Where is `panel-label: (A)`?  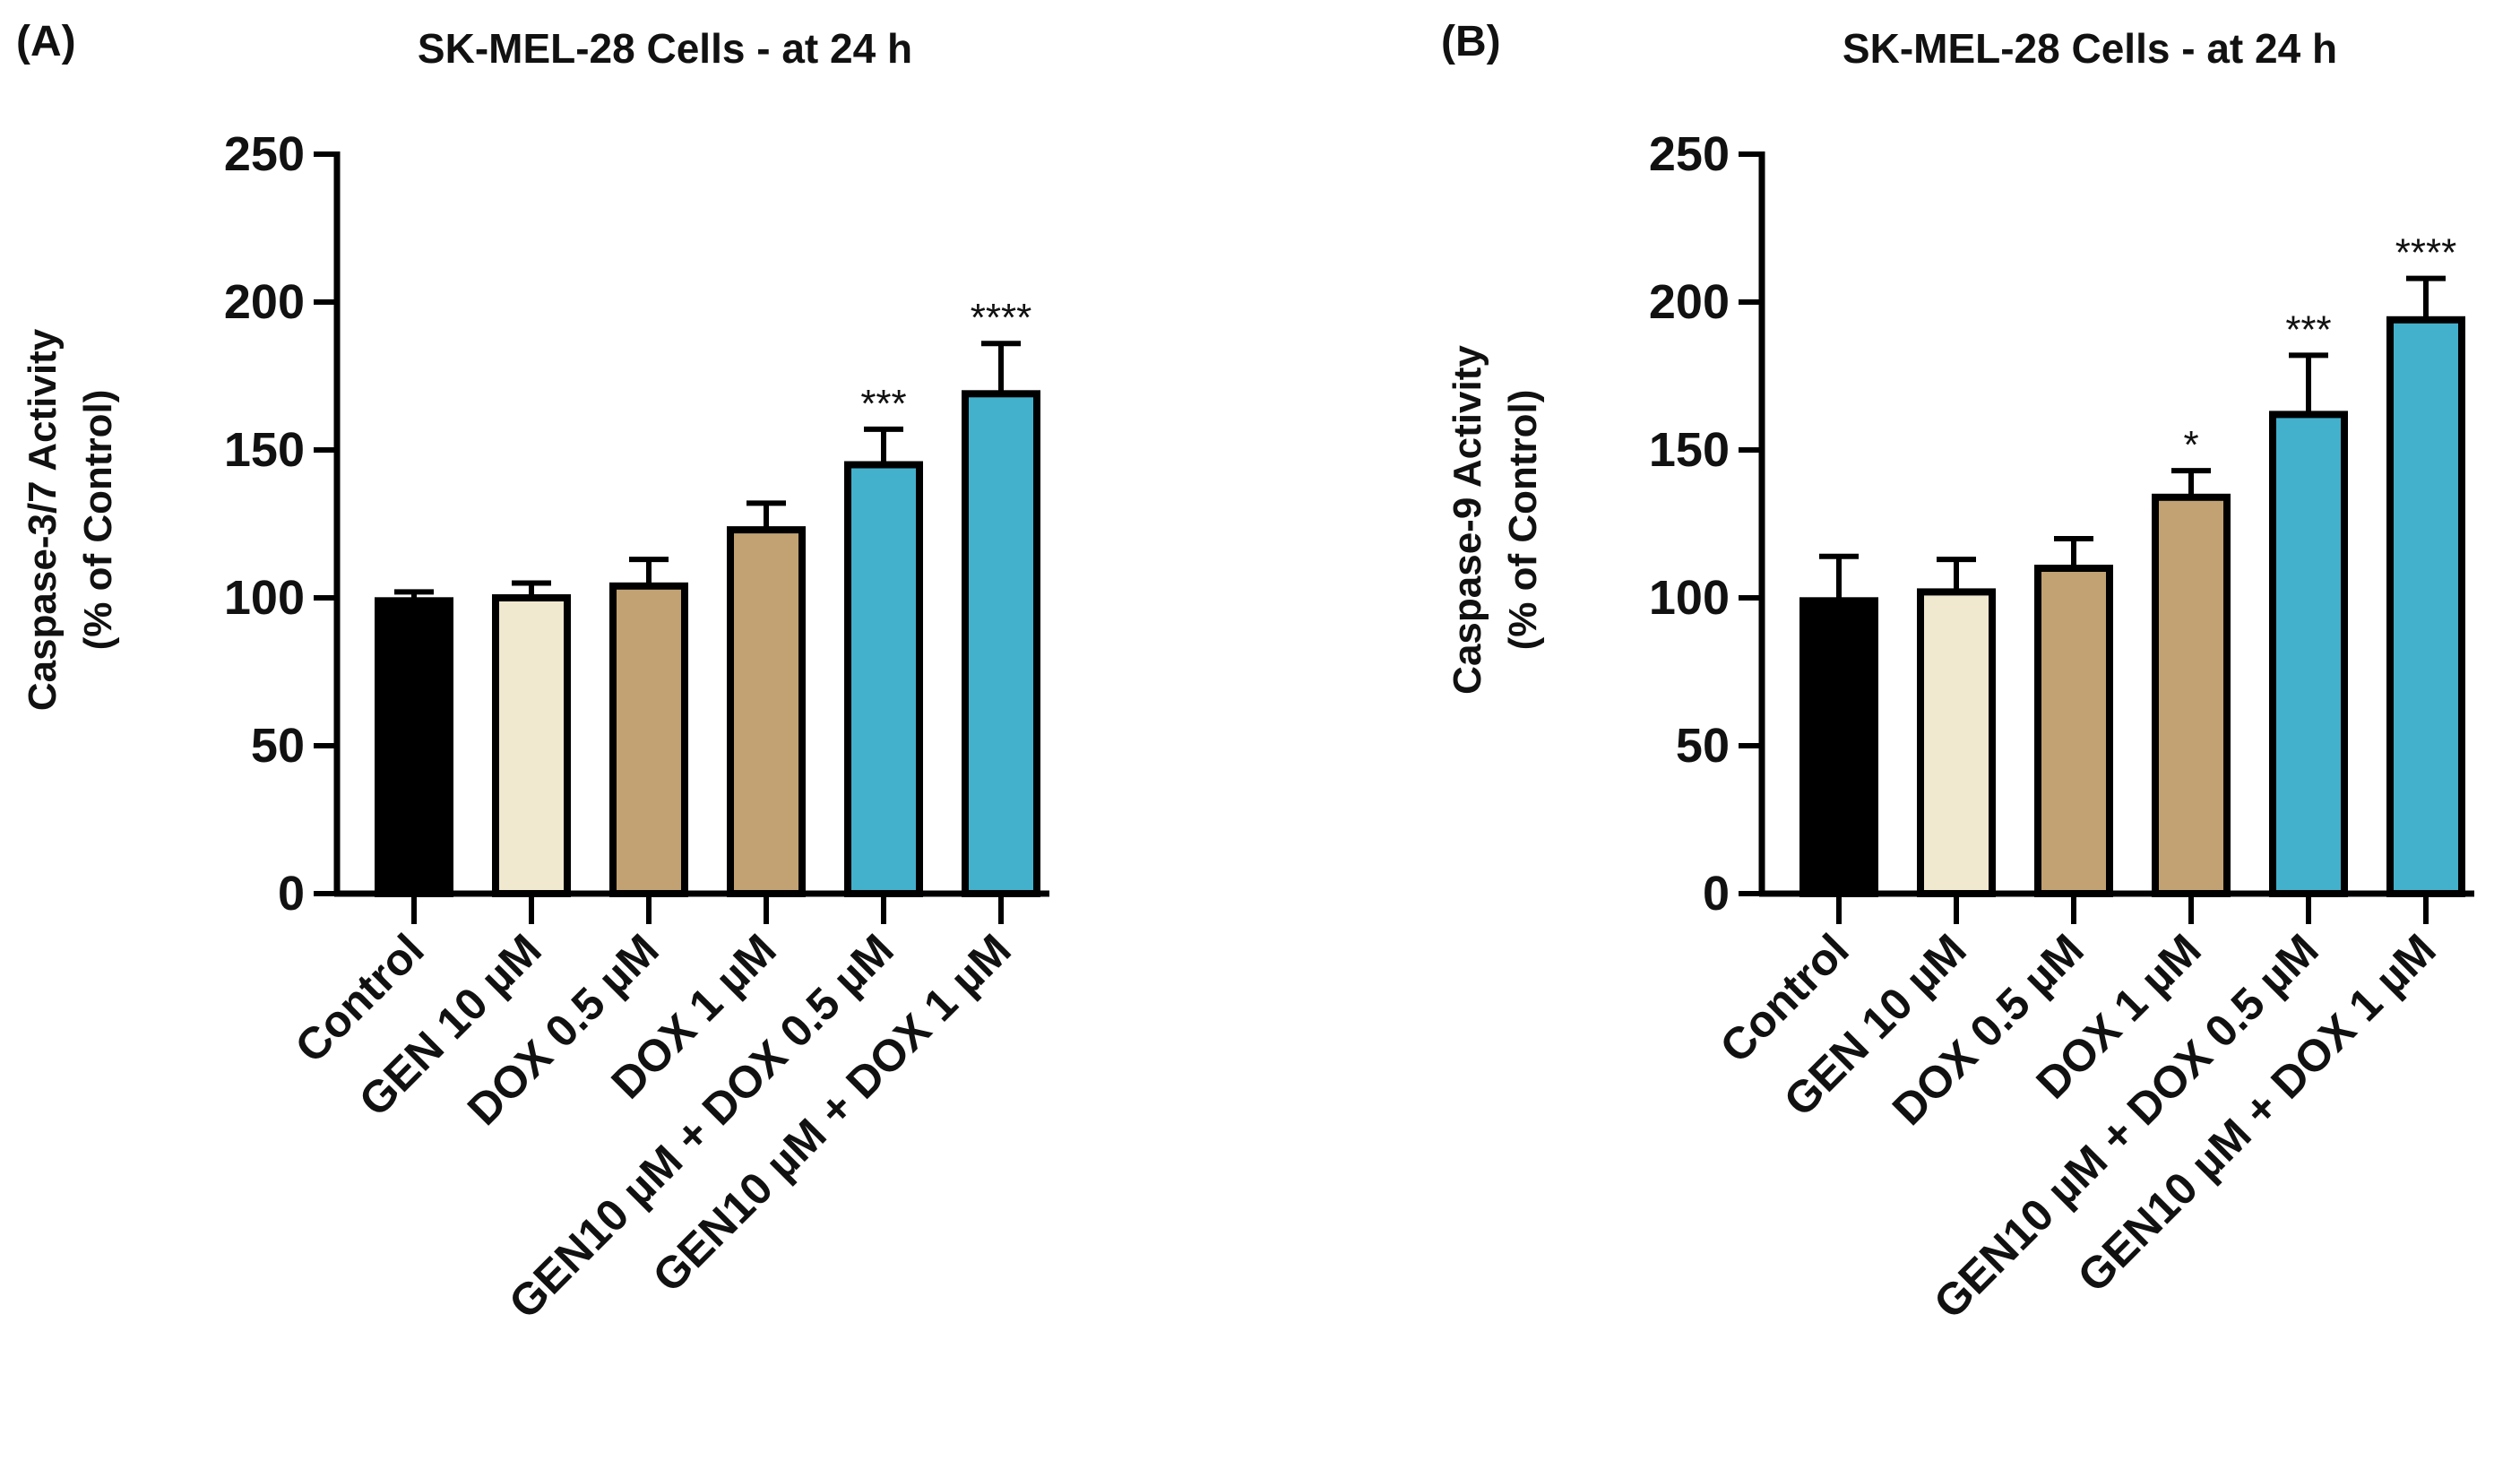
panel-label: (A) is located at coordinates (46, 41).